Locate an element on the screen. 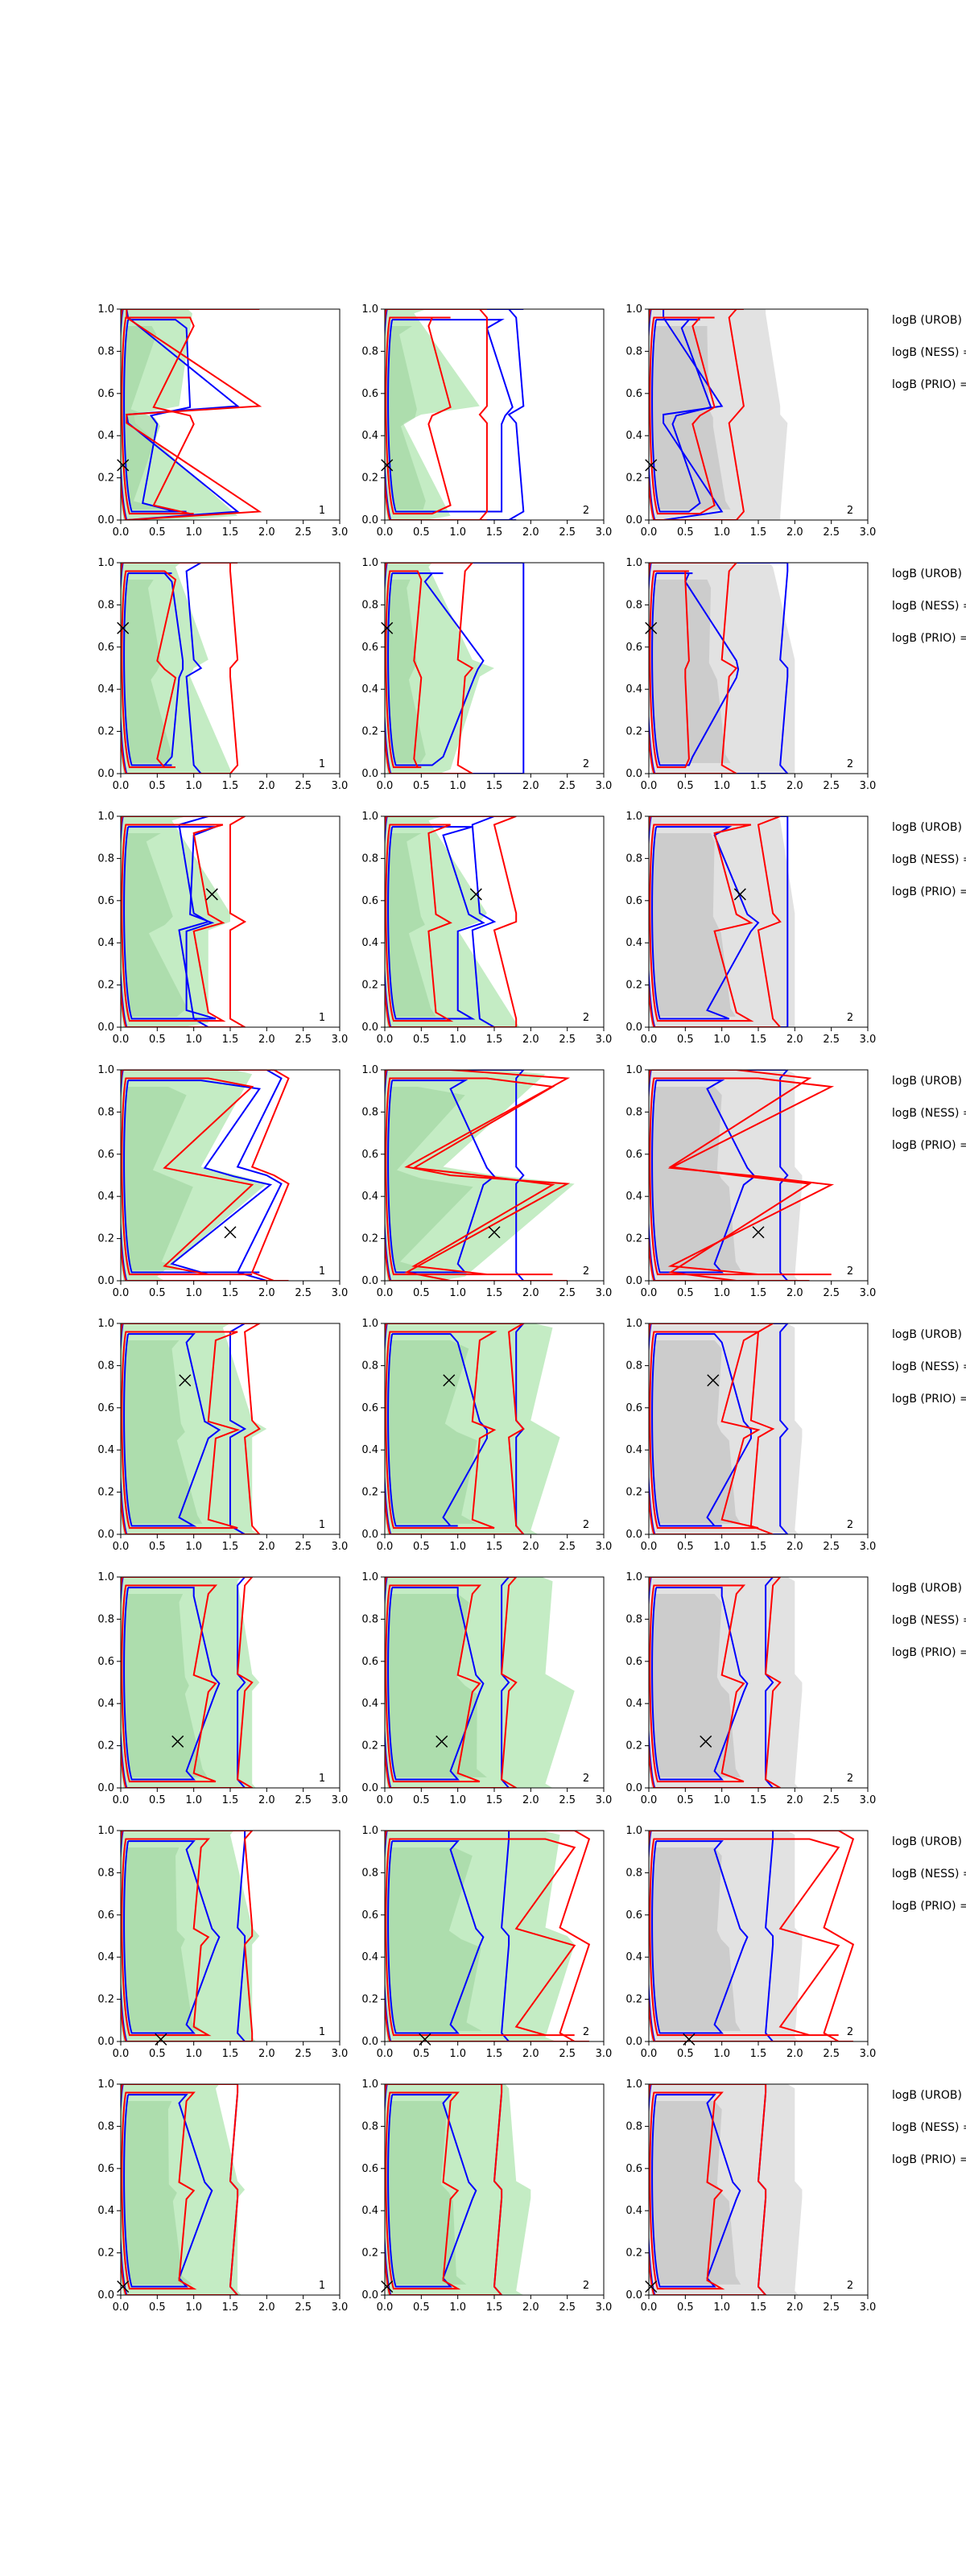 Image resolution: width=966 pixels, height=2576 pixels. row-8-side-labels: logB (UROB) = logB (NESS) = logB (PRIO) = is located at coordinates (929, 2127).